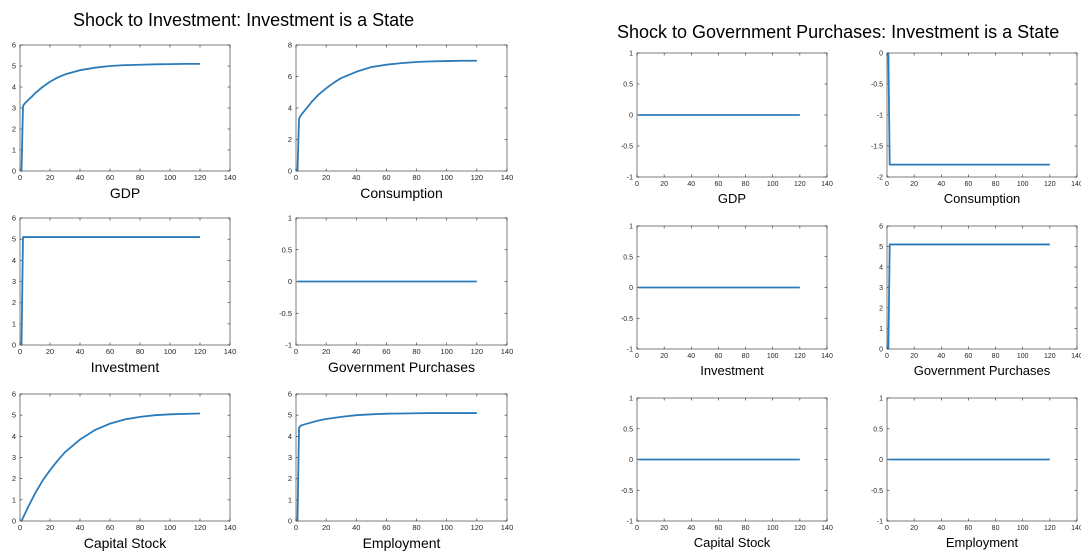 The width and height of the screenshot is (1081, 552). I want to click on y-tick-label: 8, so click(290, 45).